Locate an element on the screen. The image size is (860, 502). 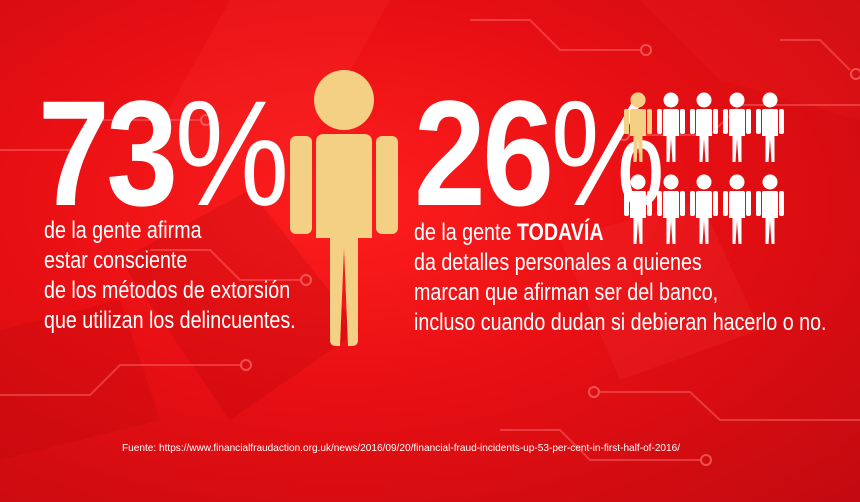
stat-left-percent-sign: % is located at coordinates (232, 153).